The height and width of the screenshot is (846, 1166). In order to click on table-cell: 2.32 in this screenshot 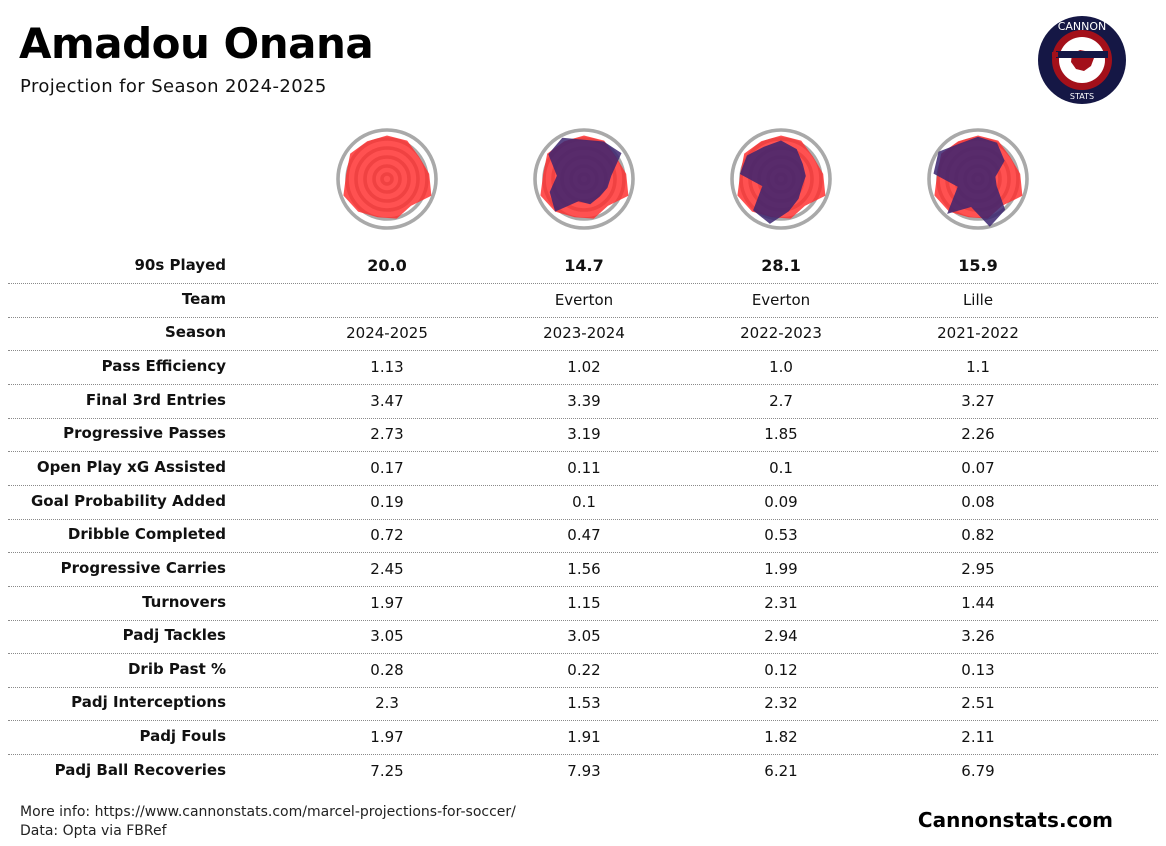, I will do `click(781, 703)`.